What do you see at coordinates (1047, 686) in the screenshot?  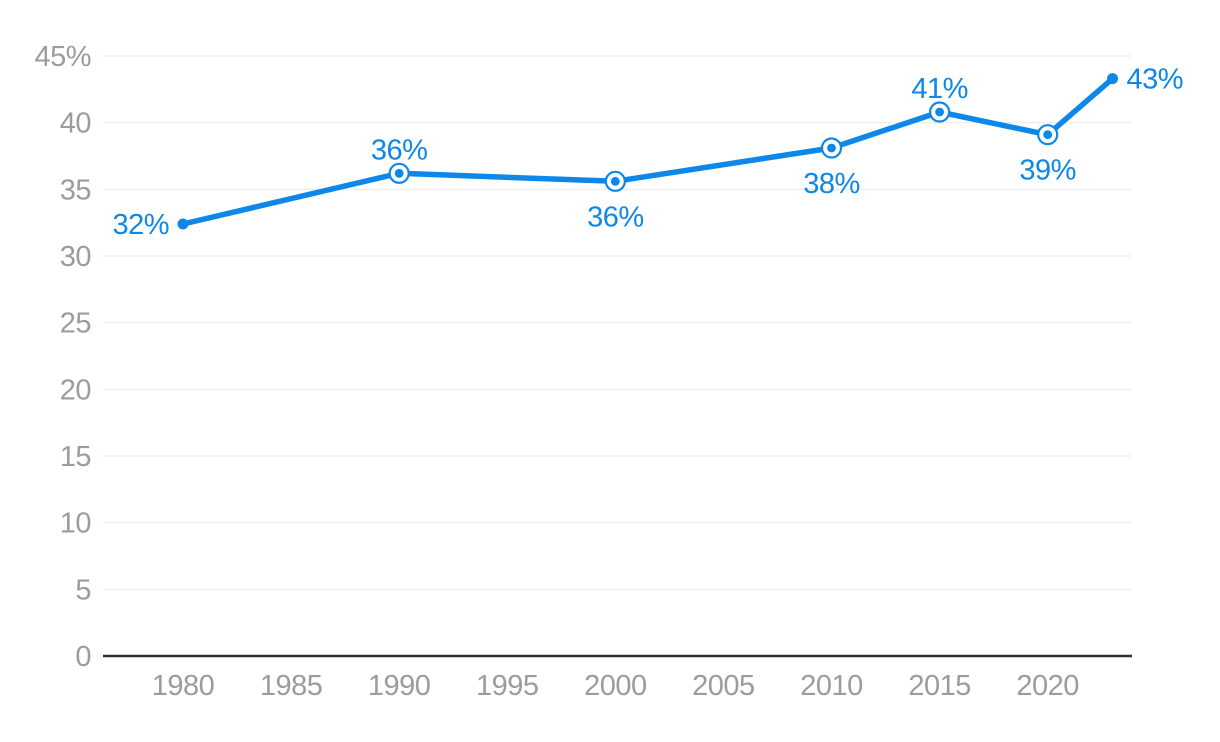 I see `x-axis-tick-label: 2020` at bounding box center [1047, 686].